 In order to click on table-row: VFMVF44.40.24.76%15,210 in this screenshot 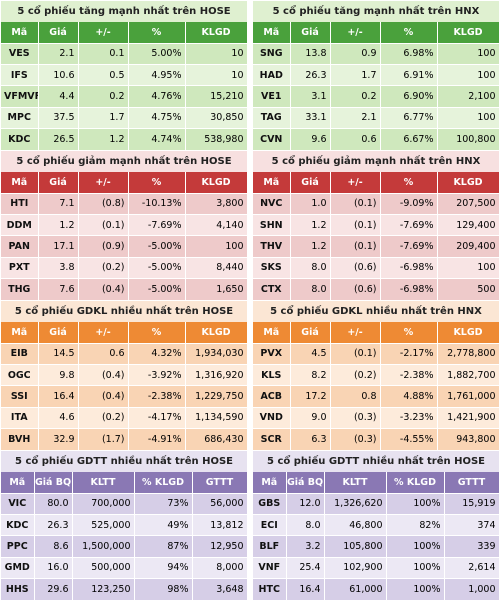, I will do `click(124, 96)`.